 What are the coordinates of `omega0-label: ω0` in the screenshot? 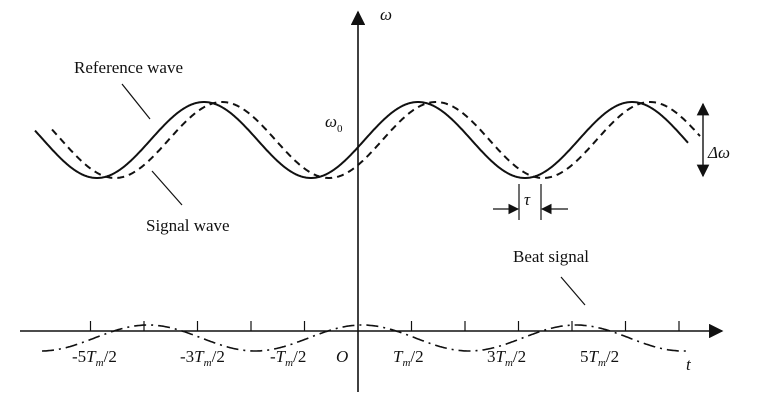 It's located at (334, 123).